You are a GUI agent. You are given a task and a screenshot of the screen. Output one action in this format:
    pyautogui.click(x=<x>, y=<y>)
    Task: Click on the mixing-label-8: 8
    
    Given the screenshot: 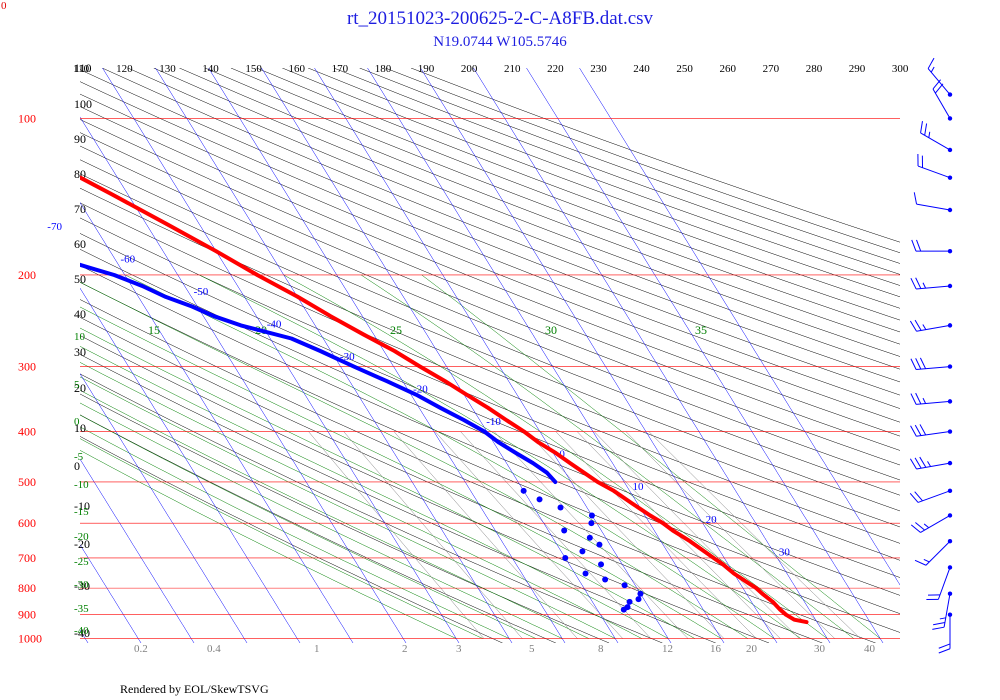 What is the action you would take?
    pyautogui.click(x=601, y=649)
    